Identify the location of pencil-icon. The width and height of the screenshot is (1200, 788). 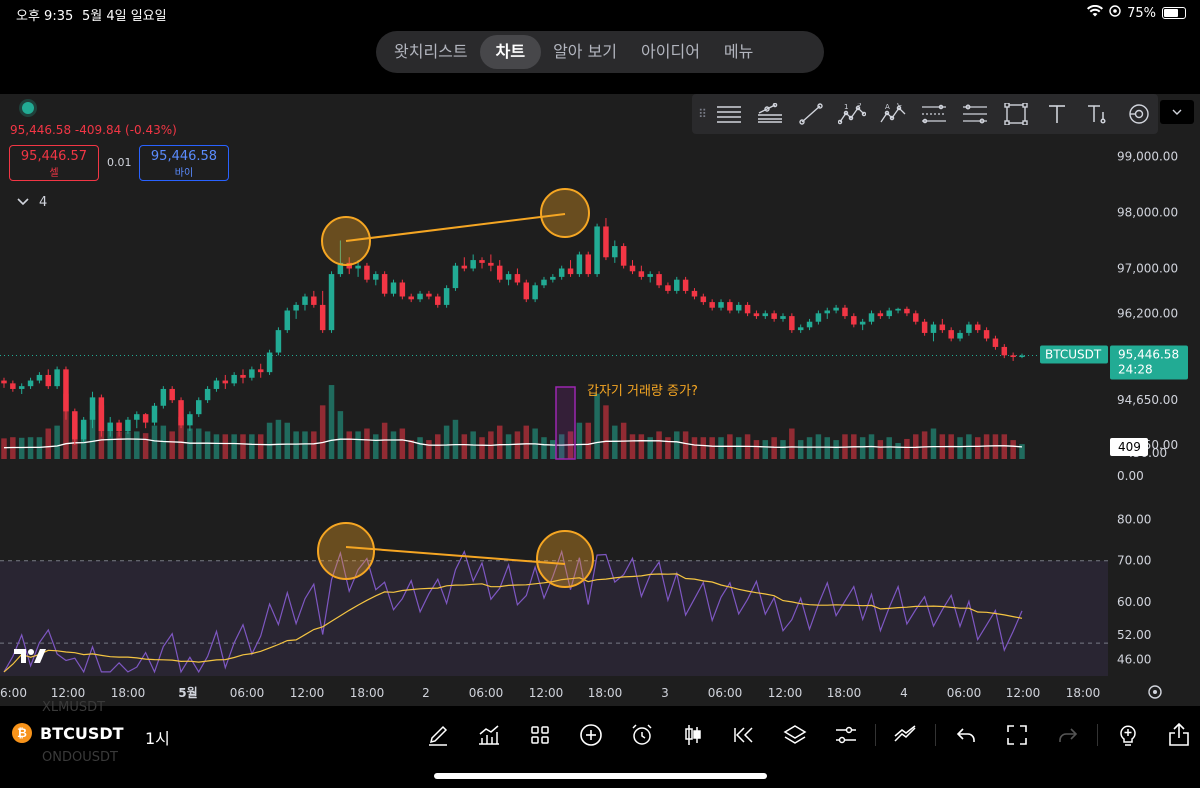
(437, 735).